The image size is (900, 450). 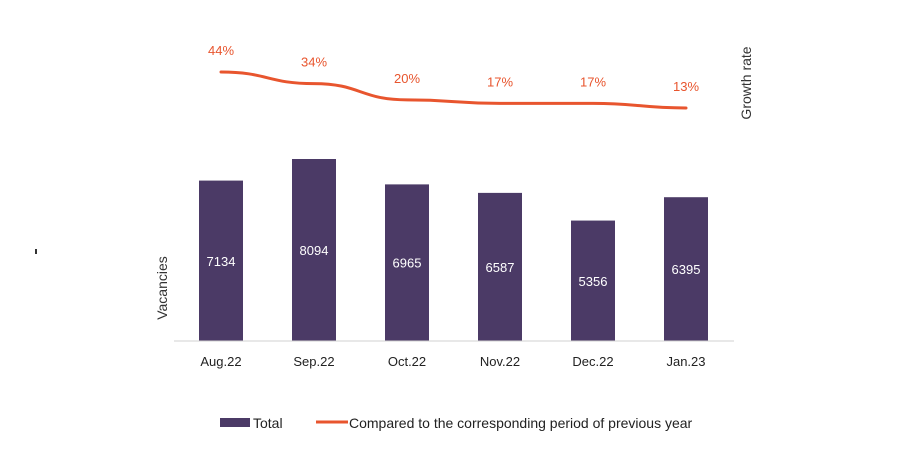 I want to click on legend-swatch-bar, so click(x=235, y=422).